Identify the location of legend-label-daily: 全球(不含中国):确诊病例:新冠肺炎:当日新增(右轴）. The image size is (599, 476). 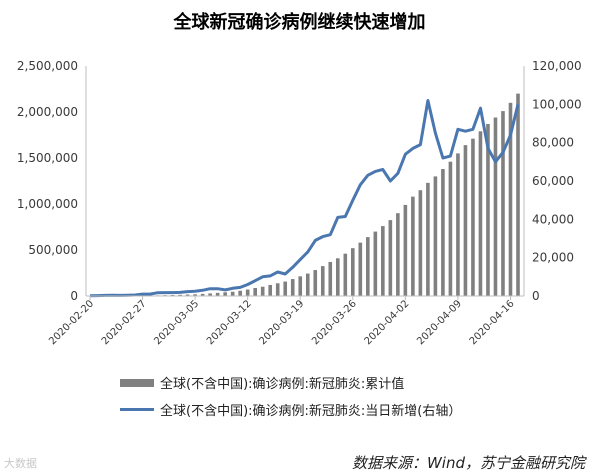
(311, 411).